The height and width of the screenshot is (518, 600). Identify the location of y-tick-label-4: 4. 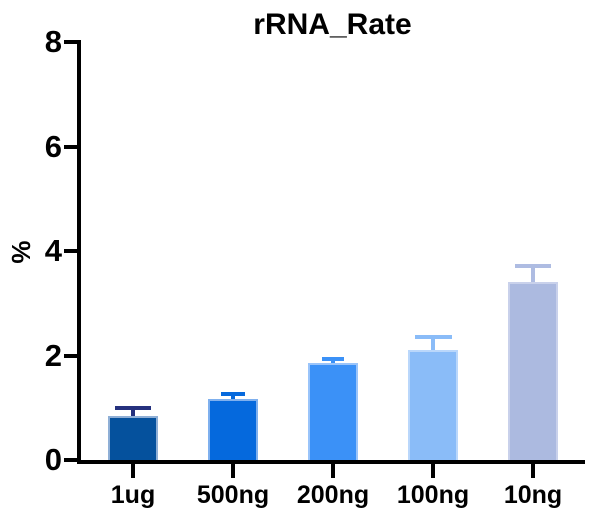
(53, 250).